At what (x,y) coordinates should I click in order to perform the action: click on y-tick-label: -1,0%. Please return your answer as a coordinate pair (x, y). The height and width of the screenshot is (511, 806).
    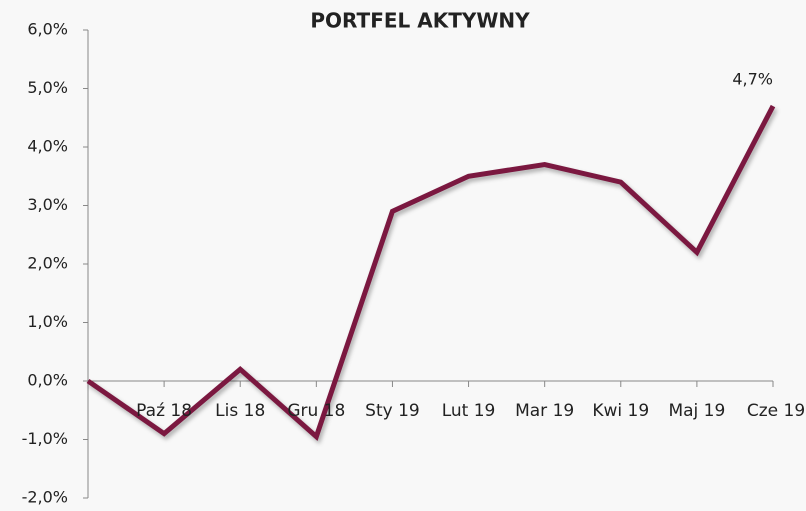
    Looking at the image, I should click on (45, 438).